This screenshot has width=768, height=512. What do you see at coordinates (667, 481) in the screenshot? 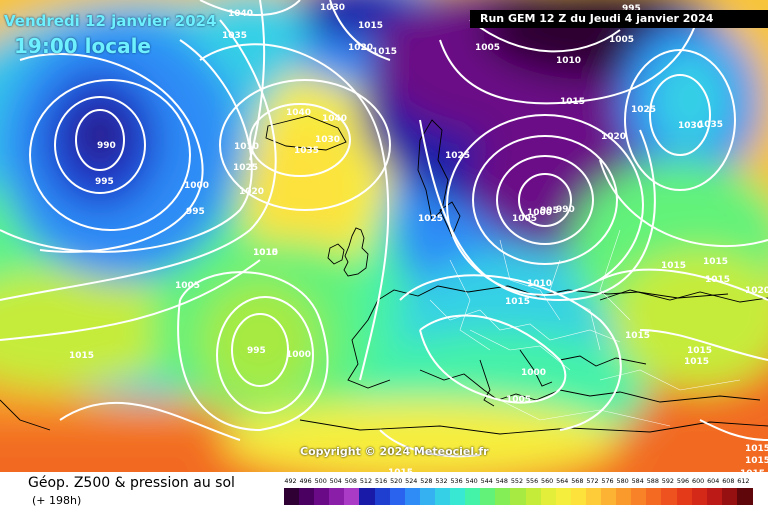
I see `legend-tick: 592` at bounding box center [667, 481].